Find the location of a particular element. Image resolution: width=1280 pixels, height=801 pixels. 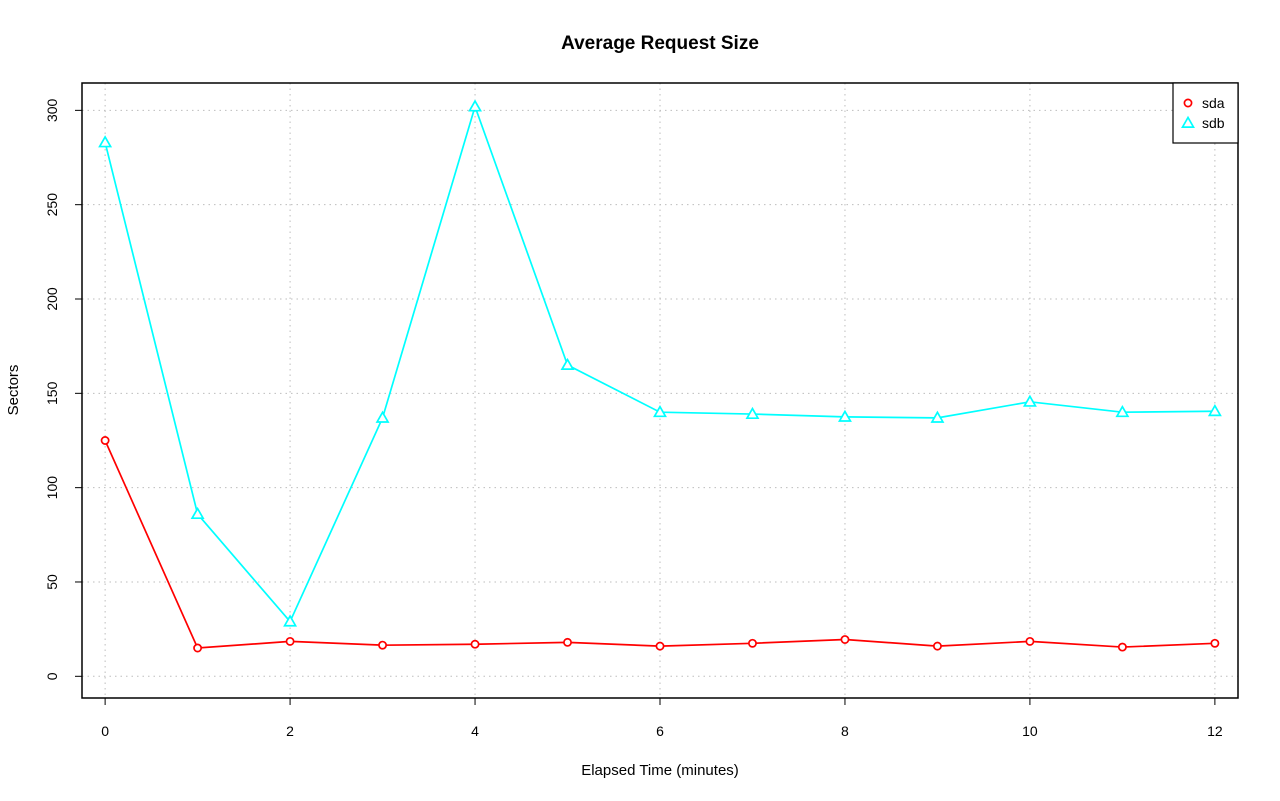

x-axis: 0 2 4 6 8 10 12 is located at coordinates (662, 718).